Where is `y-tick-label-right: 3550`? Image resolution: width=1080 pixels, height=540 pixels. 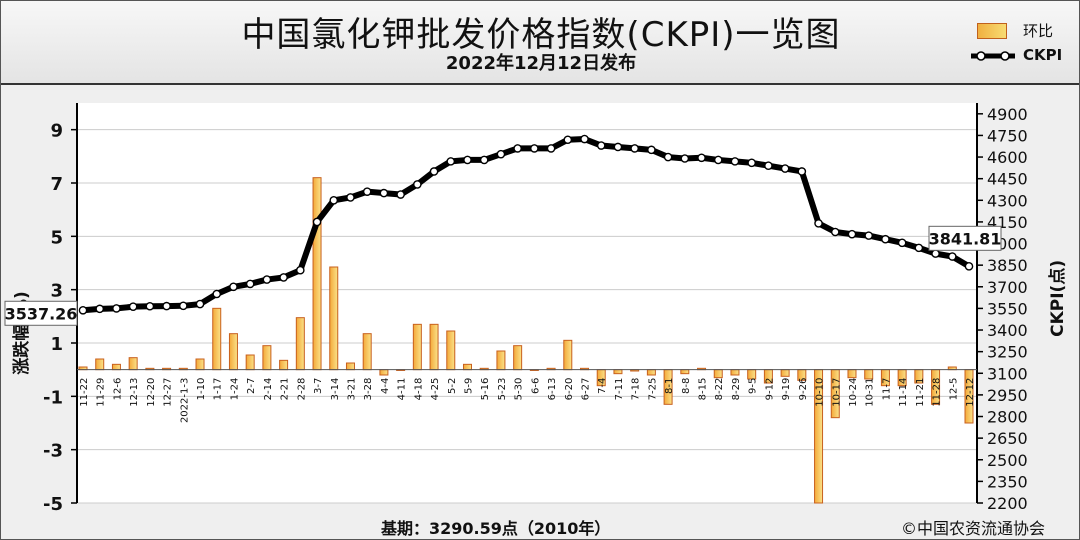 y-tick-label-right: 3550 is located at coordinates (1007, 308).